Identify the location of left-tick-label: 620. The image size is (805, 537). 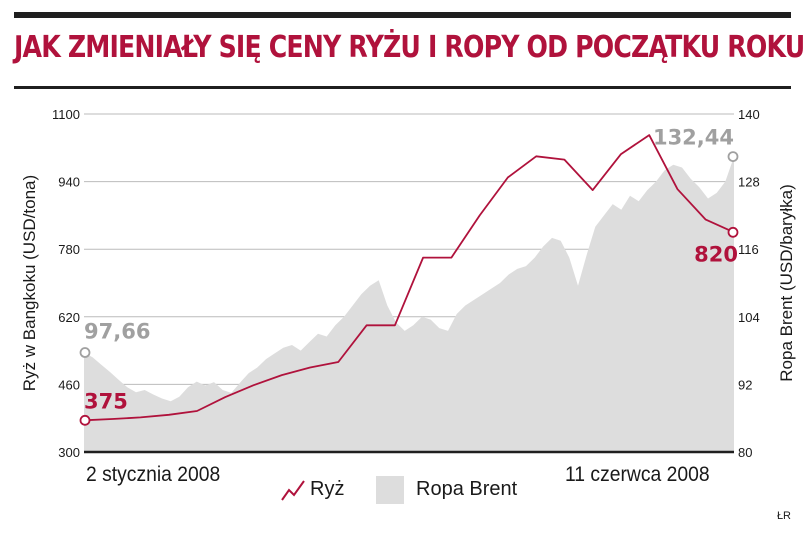
(69, 317).